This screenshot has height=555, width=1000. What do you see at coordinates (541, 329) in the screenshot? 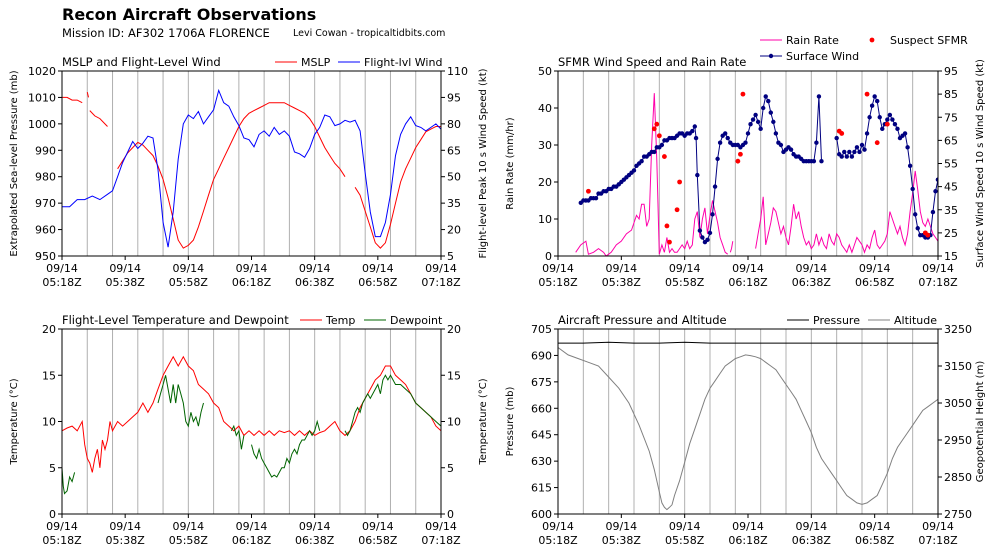
I see `ytick-left-label: 705` at bounding box center [541, 329].